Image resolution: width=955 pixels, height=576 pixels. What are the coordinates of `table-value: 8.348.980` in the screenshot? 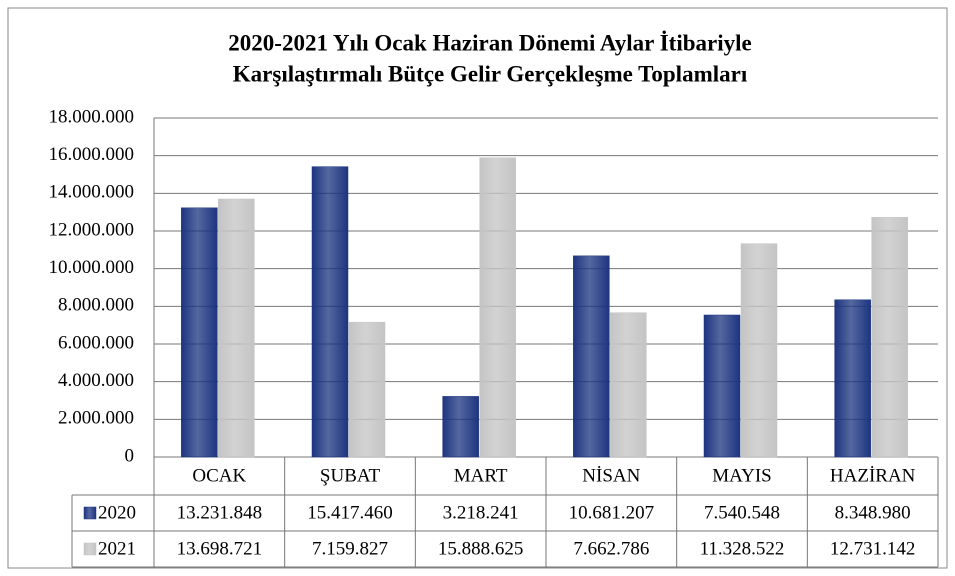 It's located at (873, 512).